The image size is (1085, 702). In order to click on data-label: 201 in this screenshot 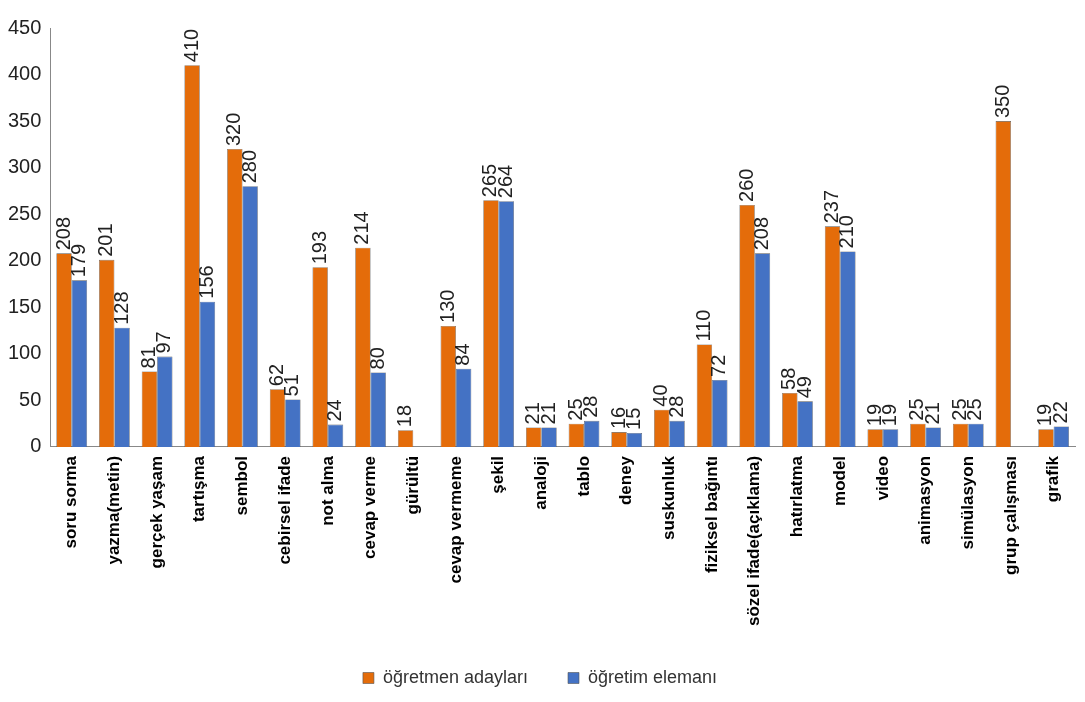, I will do `click(105, 240)`.